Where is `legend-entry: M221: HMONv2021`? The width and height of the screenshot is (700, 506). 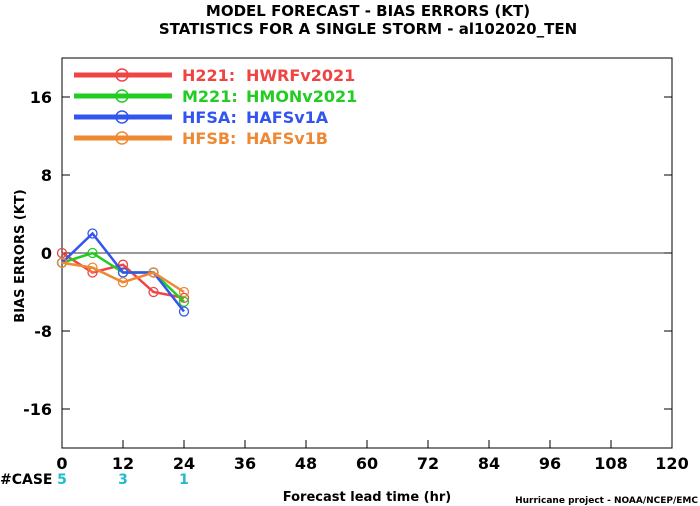 legend-entry: M221: HMONv2021 is located at coordinates (215, 96).